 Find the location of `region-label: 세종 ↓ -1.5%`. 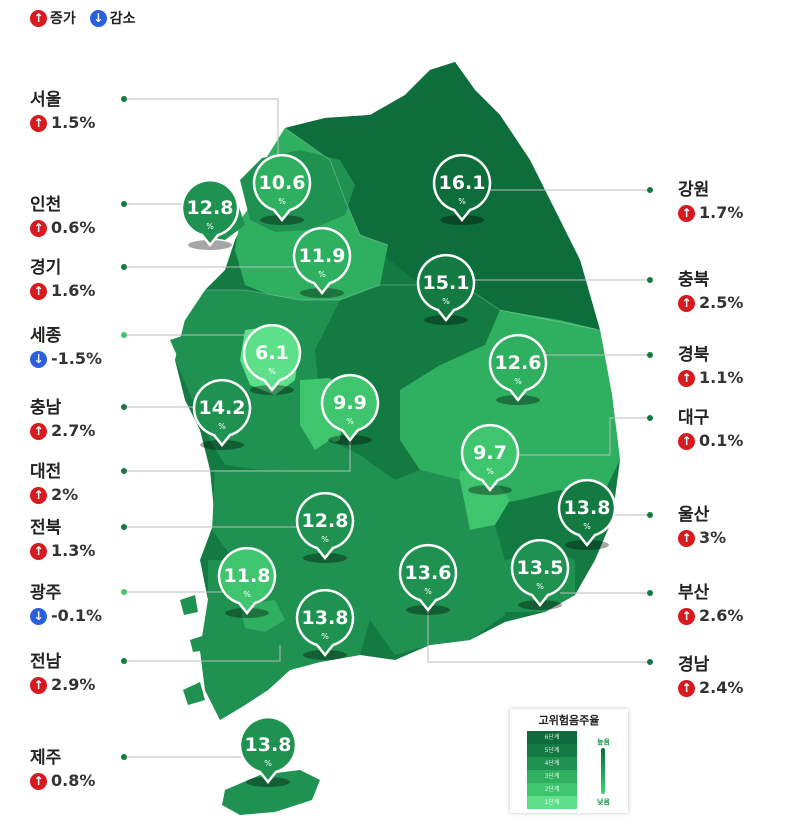

region-label: 세종 ↓ -1.5% is located at coordinates (66, 347).